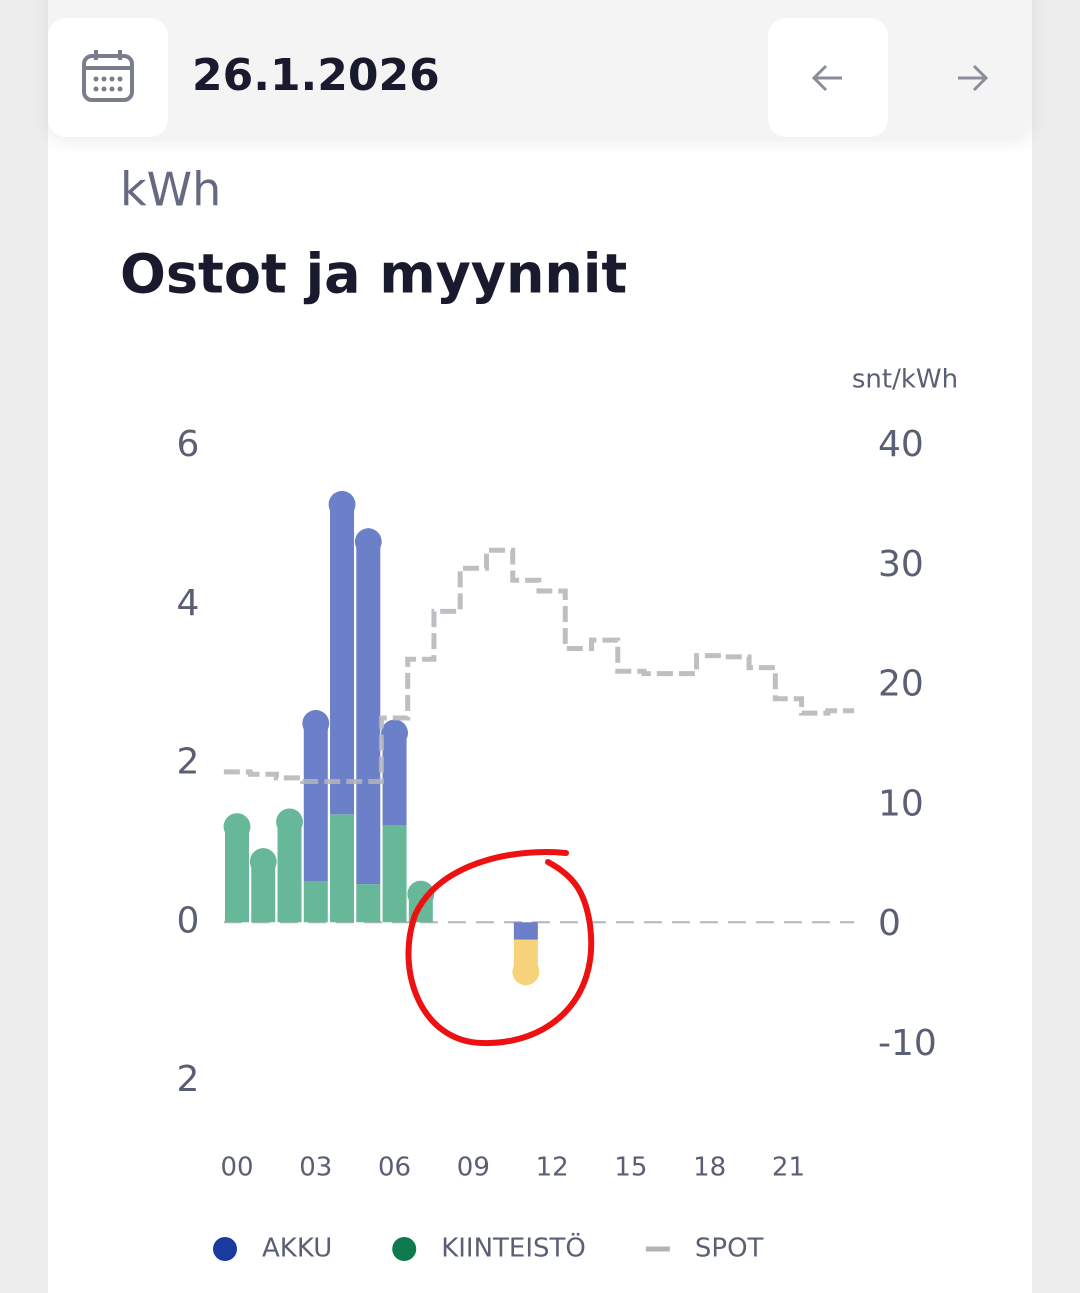 This screenshot has width=1080, height=1293. What do you see at coordinates (316, 75) in the screenshot?
I see `date: 26.1.2026` at bounding box center [316, 75].